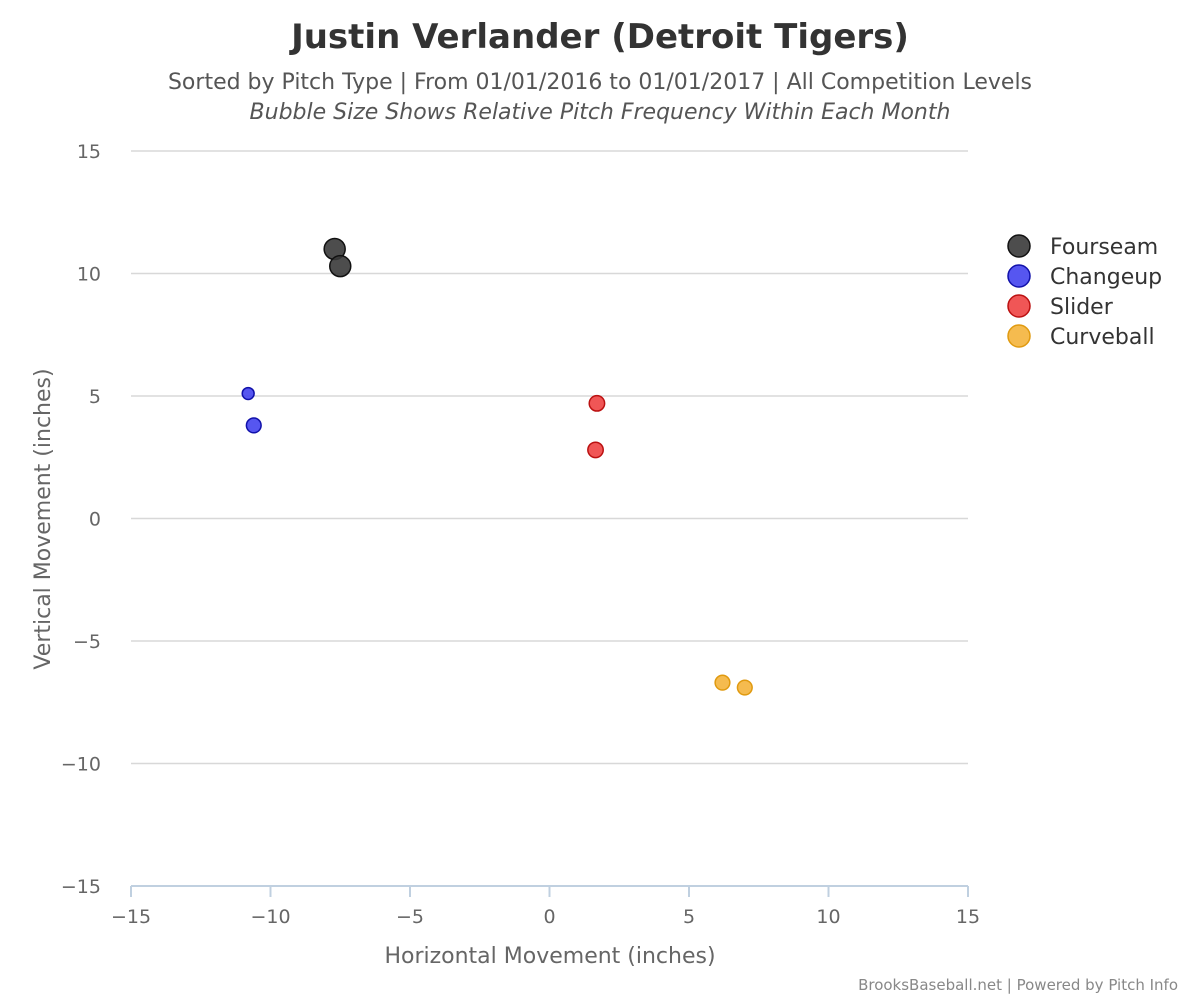 This screenshot has width=1200, height=1000. What do you see at coordinates (89, 152) in the screenshot?
I see `y-tick-label: 15` at bounding box center [89, 152].